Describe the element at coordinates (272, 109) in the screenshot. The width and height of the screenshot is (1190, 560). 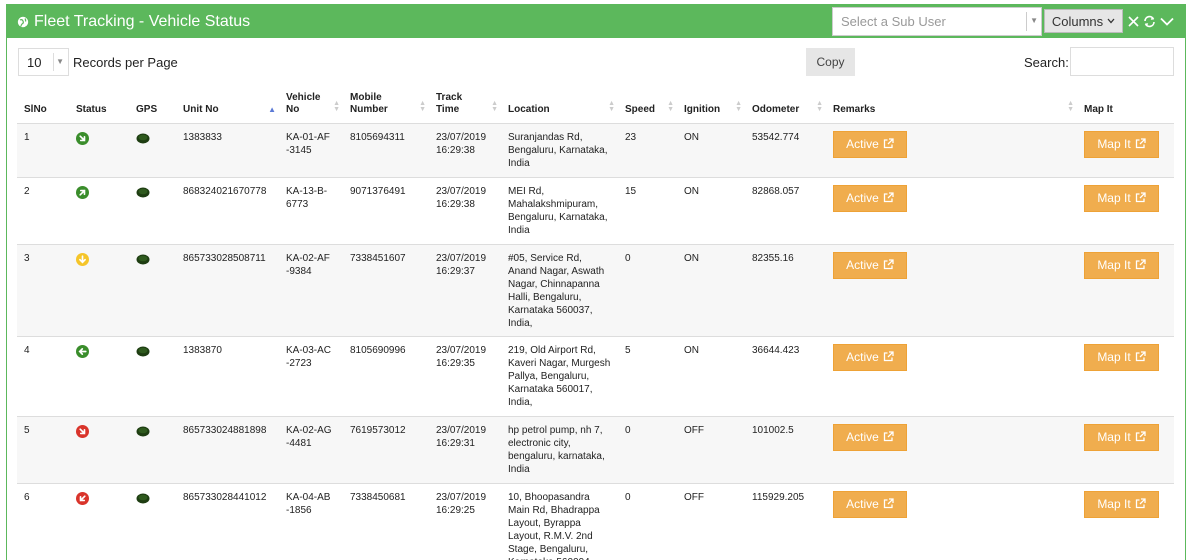
I see `sort-asc-icon: ▲` at that location.